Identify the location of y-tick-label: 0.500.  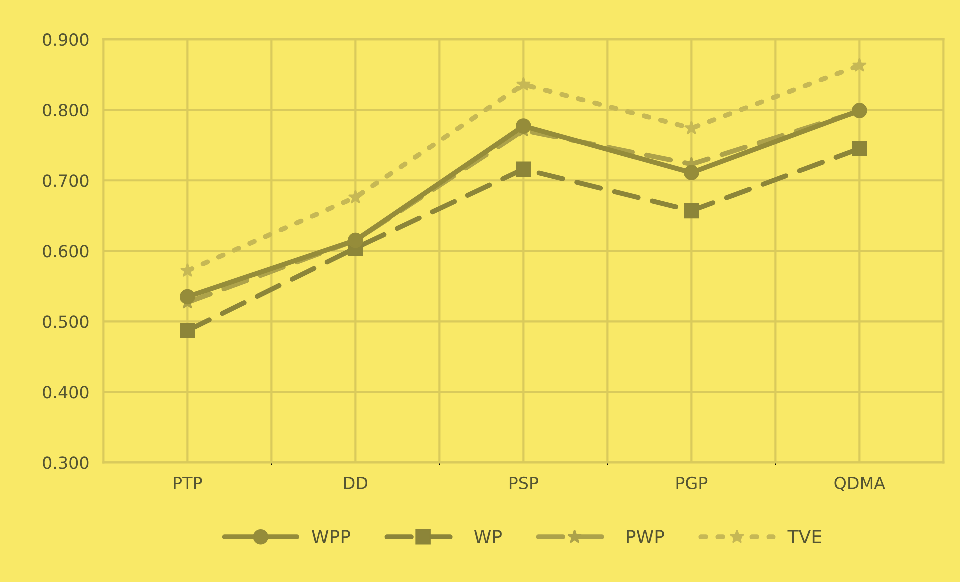
(66, 322).